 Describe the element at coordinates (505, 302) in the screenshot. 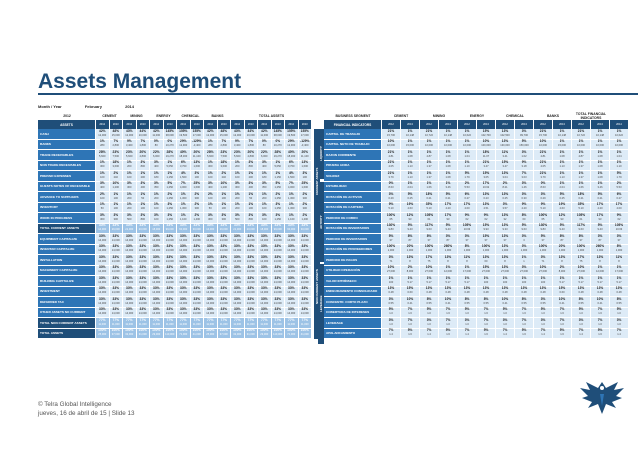

I see `indicators-value-cell: 10% 0.41` at that location.